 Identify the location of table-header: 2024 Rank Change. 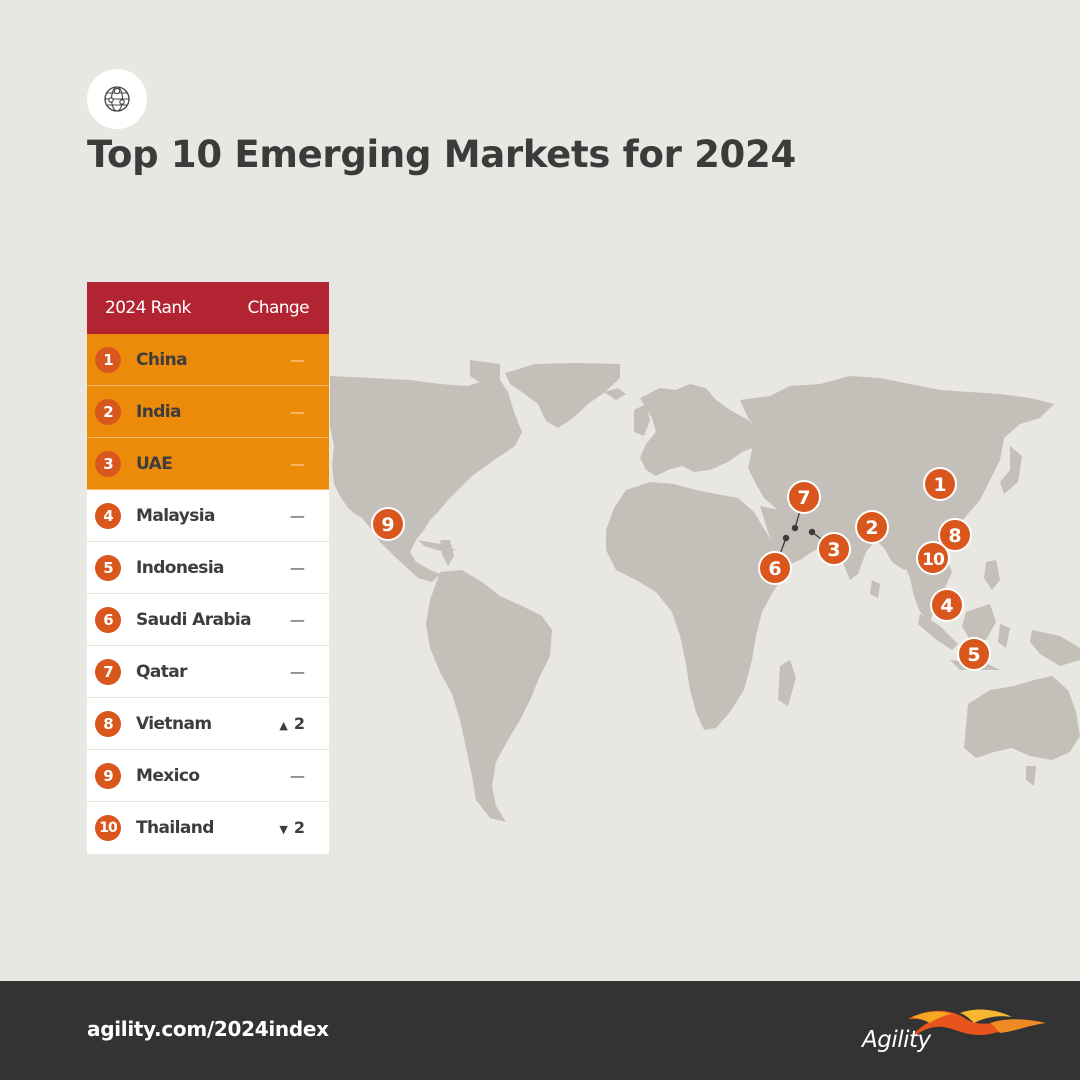
(208, 308).